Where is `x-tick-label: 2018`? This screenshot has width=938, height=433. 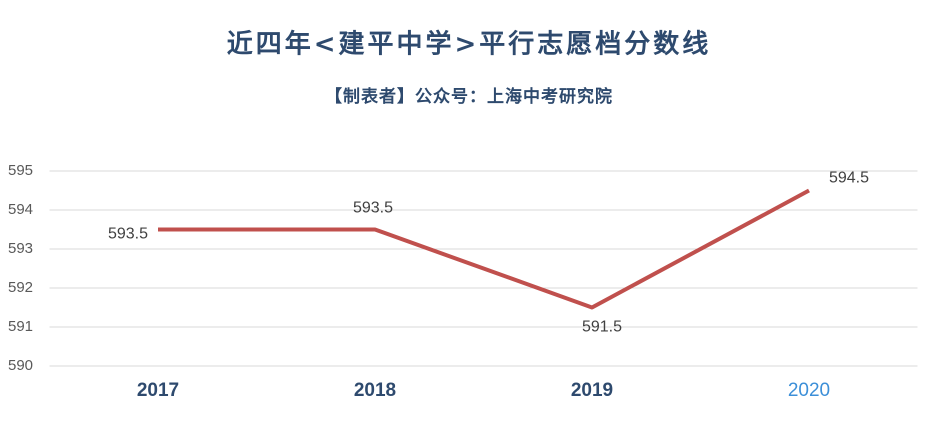
x-tick-label: 2018 is located at coordinates (375, 390).